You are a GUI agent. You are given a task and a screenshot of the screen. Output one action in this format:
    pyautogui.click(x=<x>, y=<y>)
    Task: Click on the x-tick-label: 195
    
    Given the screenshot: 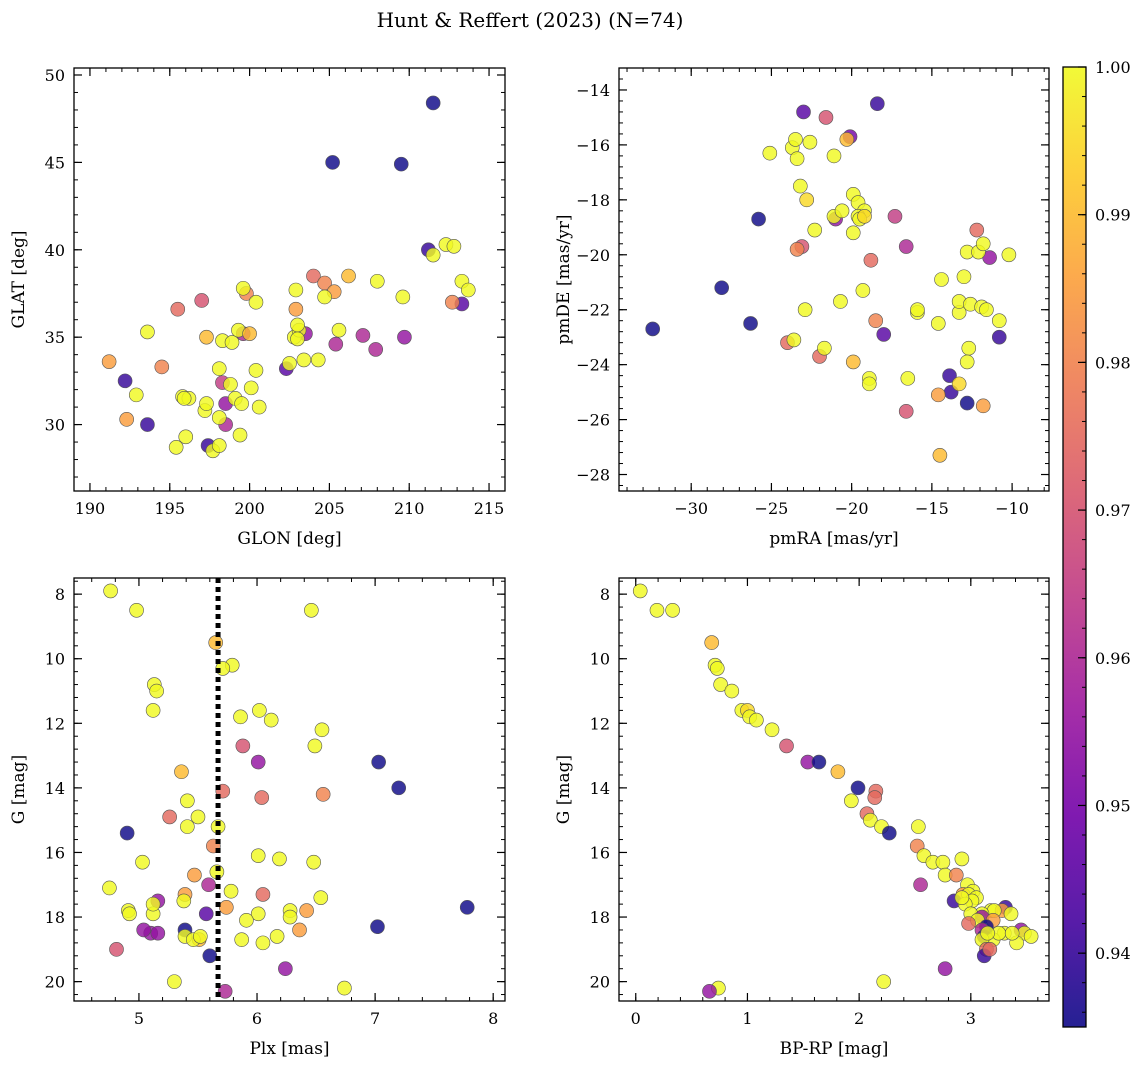 What is the action you would take?
    pyautogui.click(x=170, y=508)
    